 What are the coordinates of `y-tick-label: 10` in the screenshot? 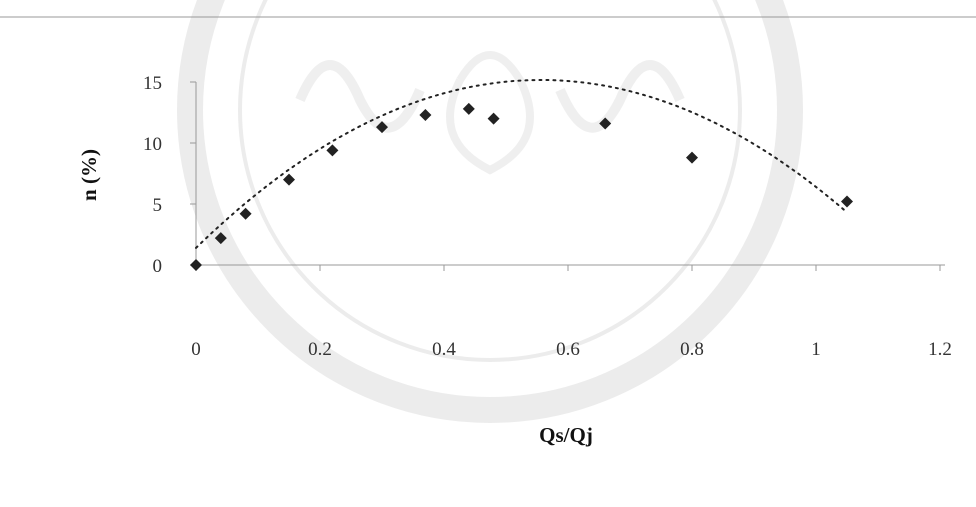 It's located at (152, 144).